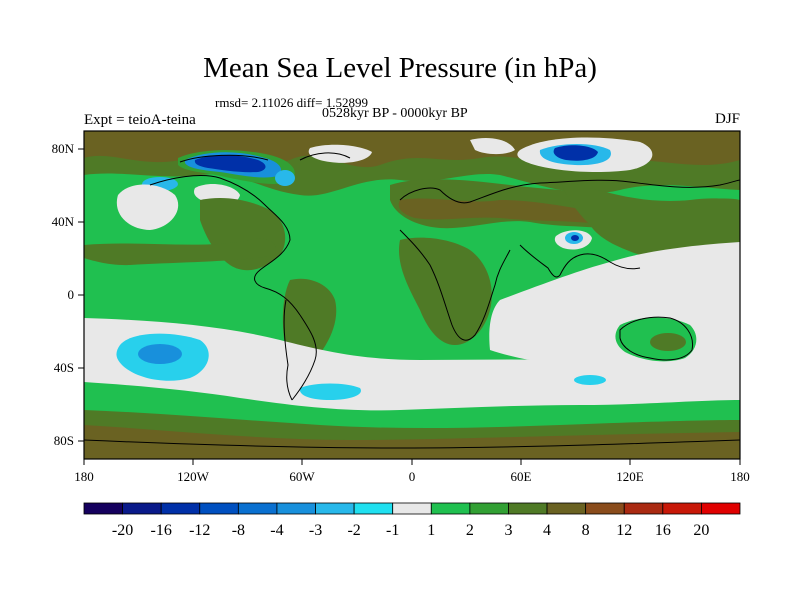 The width and height of the screenshot is (800, 600). What do you see at coordinates (392, 530) in the screenshot?
I see `colorbar-label: -1` at bounding box center [392, 530].